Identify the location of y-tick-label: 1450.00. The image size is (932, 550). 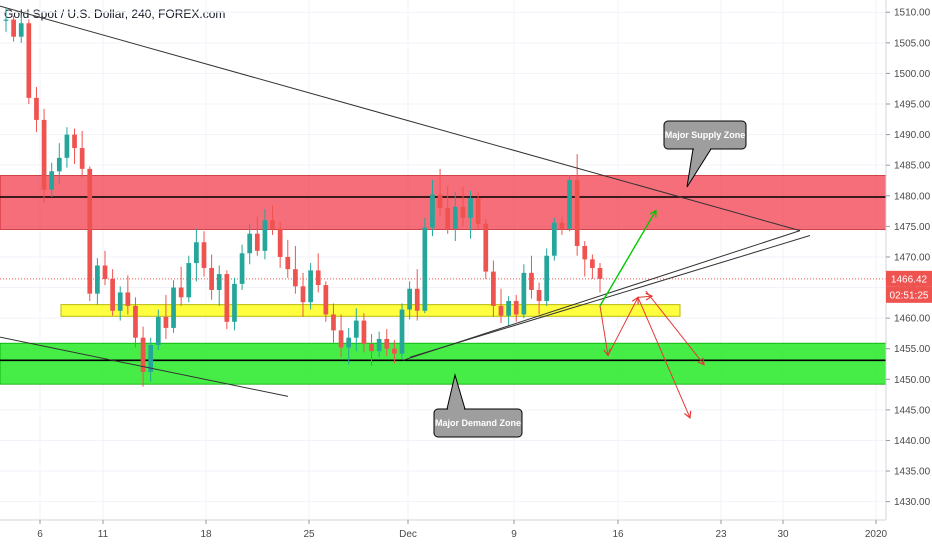
(912, 380).